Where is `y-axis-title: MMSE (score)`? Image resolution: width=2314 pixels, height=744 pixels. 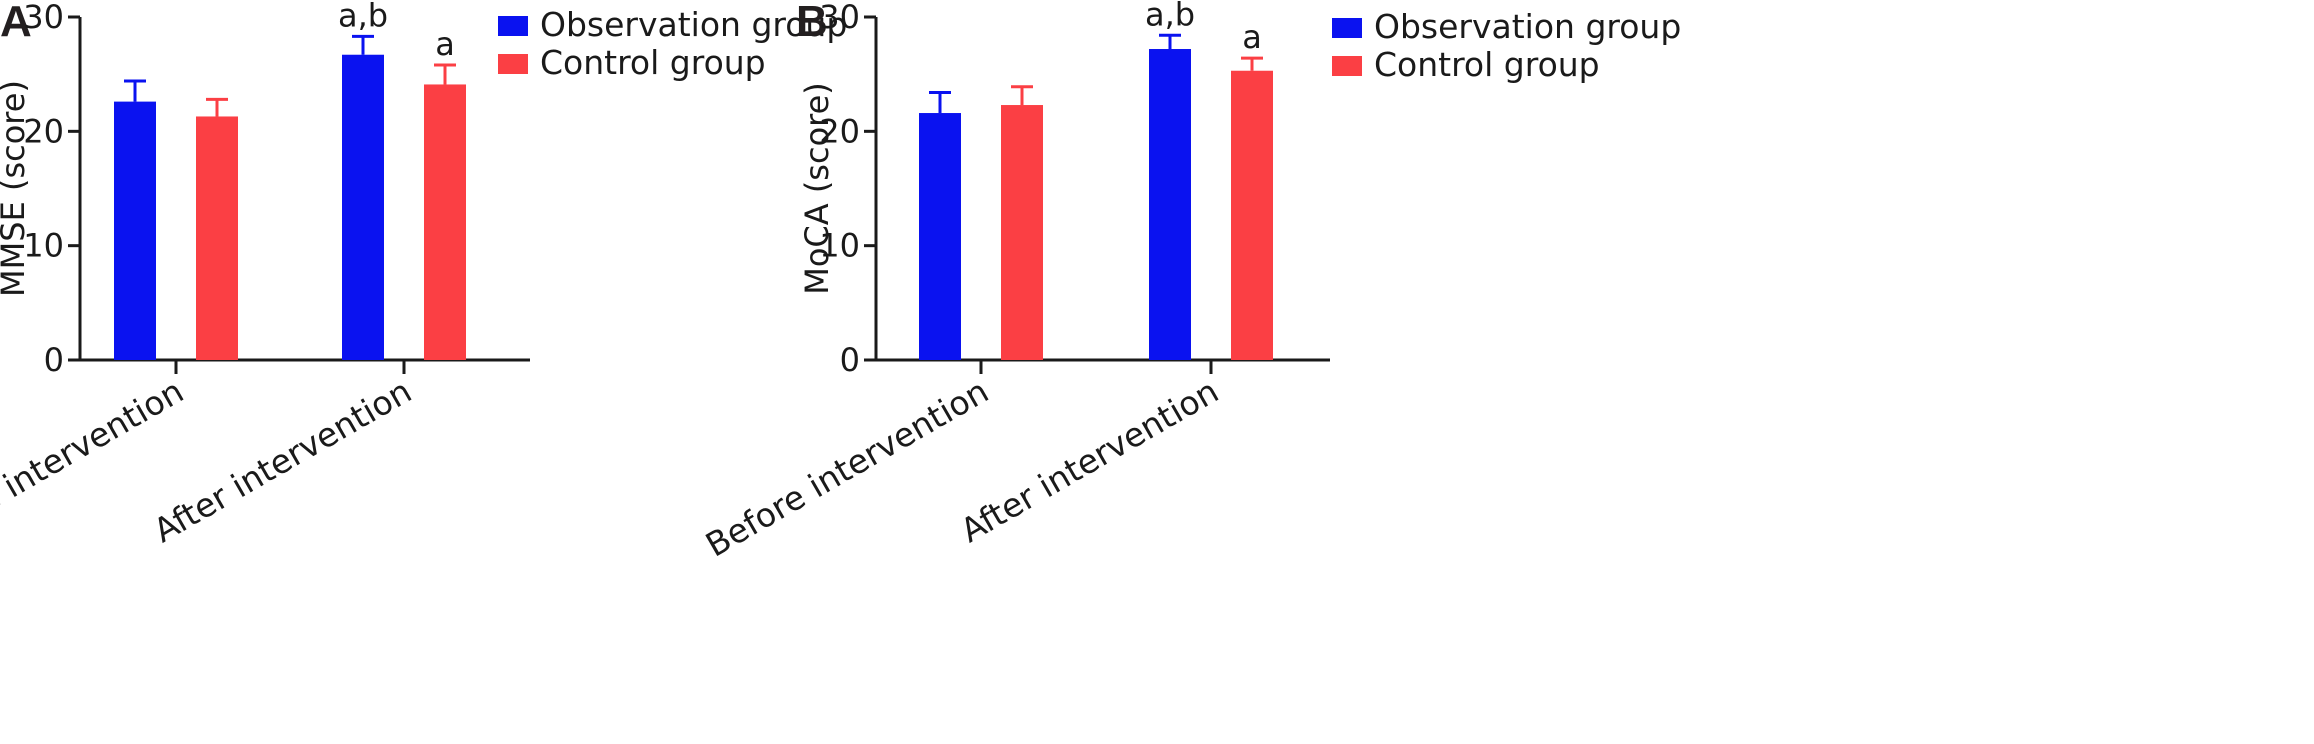 y-axis-title: MMSE (score) is located at coordinates (16, 188).